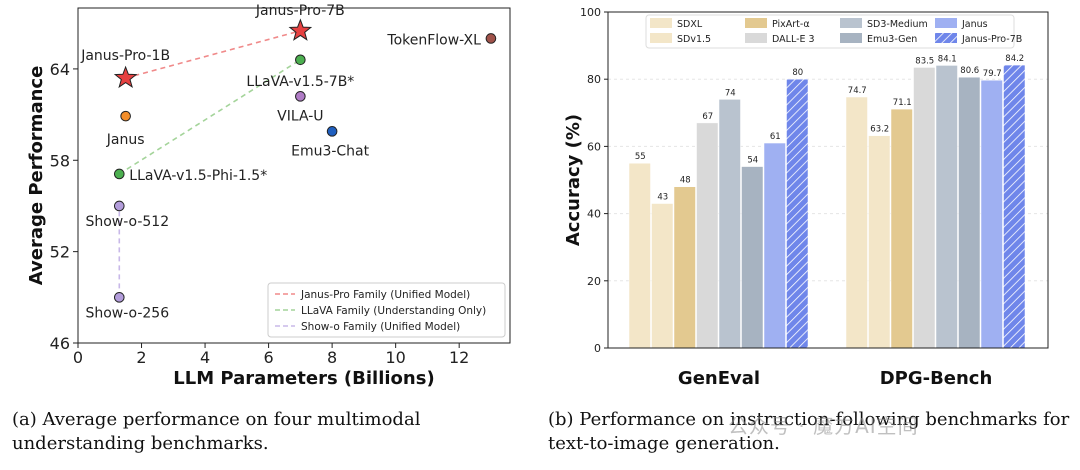  I want to click on legend-label: PixArt-α, so click(791, 24).